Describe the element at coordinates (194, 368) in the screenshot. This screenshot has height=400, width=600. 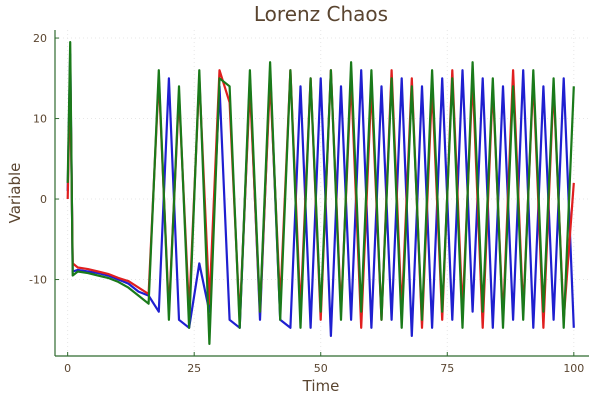
I see `x-tick-label: 25` at that location.